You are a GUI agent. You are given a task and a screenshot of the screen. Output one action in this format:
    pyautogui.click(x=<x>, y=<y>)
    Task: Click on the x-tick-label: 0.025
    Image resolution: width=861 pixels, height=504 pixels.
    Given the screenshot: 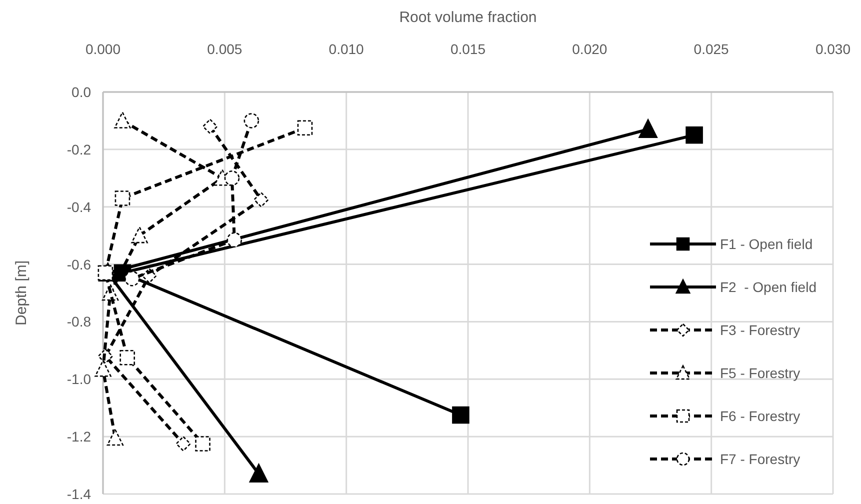 What is the action you would take?
    pyautogui.click(x=712, y=49)
    